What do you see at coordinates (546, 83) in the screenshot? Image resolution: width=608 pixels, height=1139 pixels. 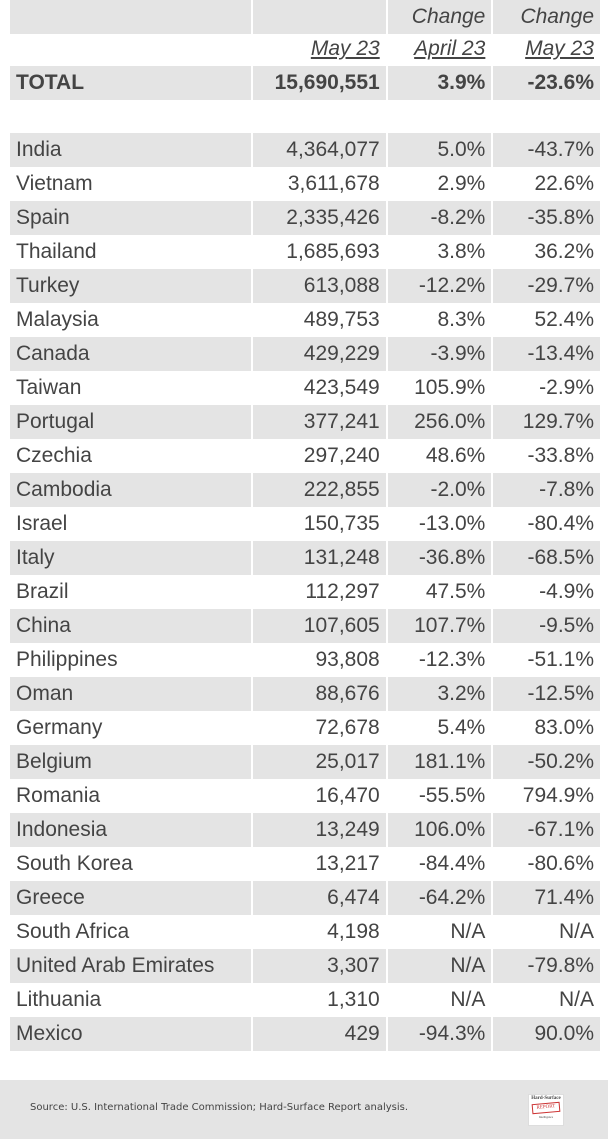 I see `total-change-may: -23.6%` at bounding box center [546, 83].